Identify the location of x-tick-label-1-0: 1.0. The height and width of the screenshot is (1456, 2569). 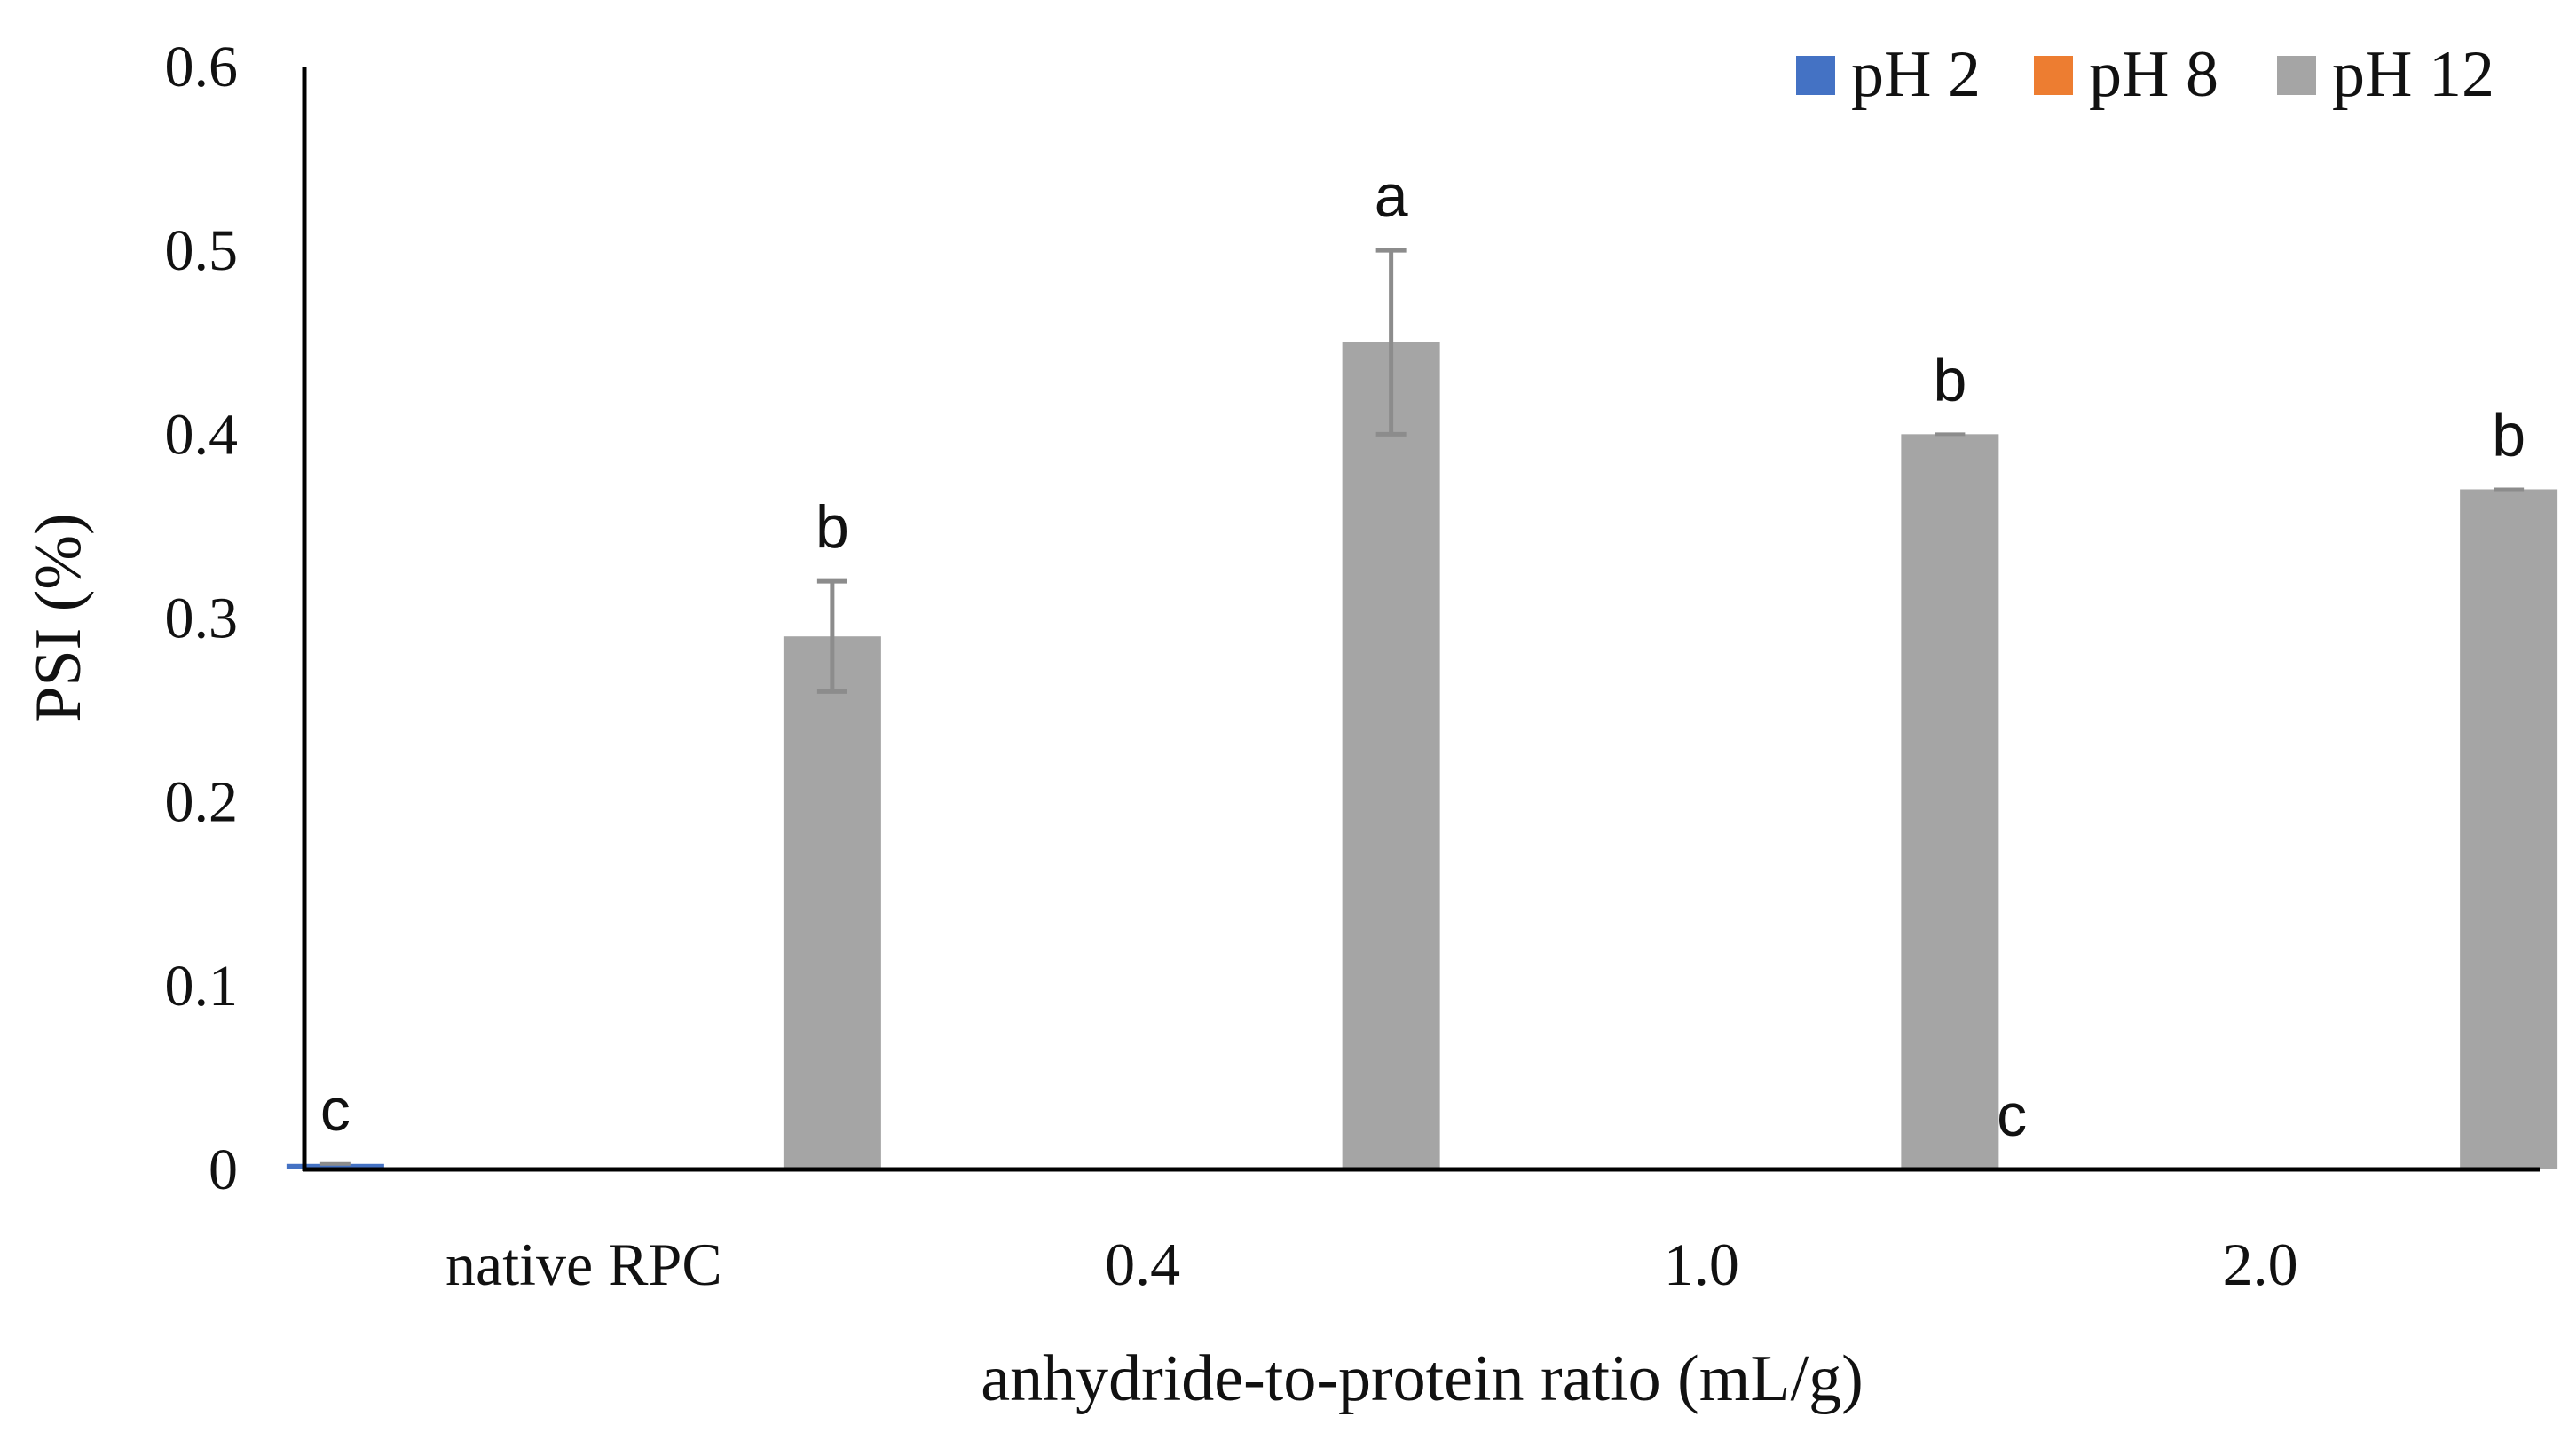
(1701, 1264).